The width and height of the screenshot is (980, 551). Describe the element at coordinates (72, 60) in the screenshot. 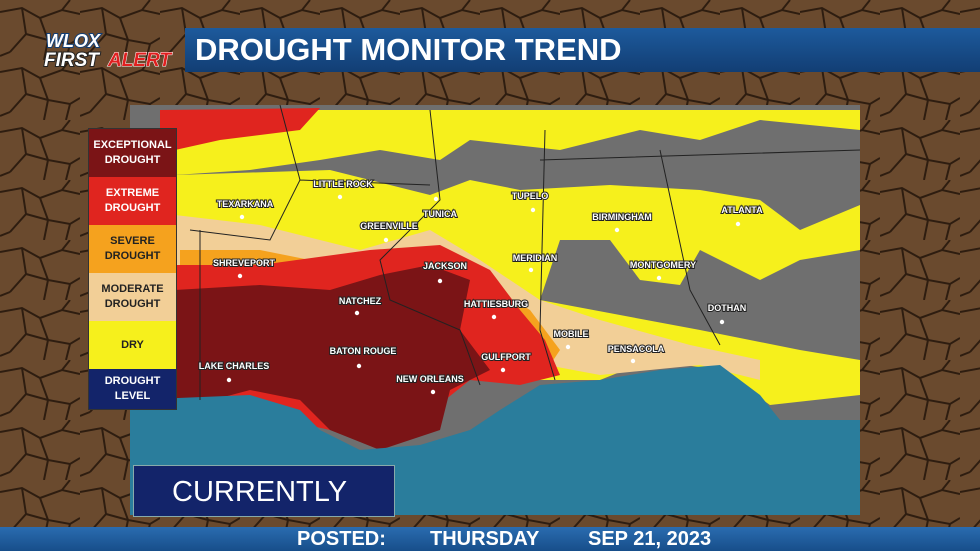

I see `logo-first: FIRST` at that location.